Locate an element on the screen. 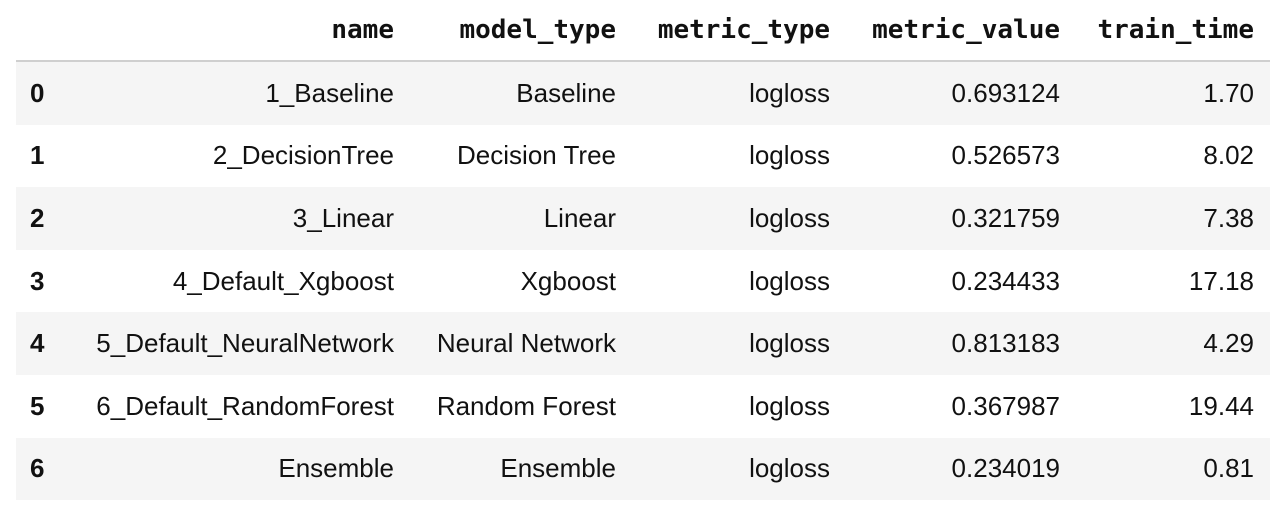  cell-metric-value: 0.234433 is located at coordinates (1005, 280).